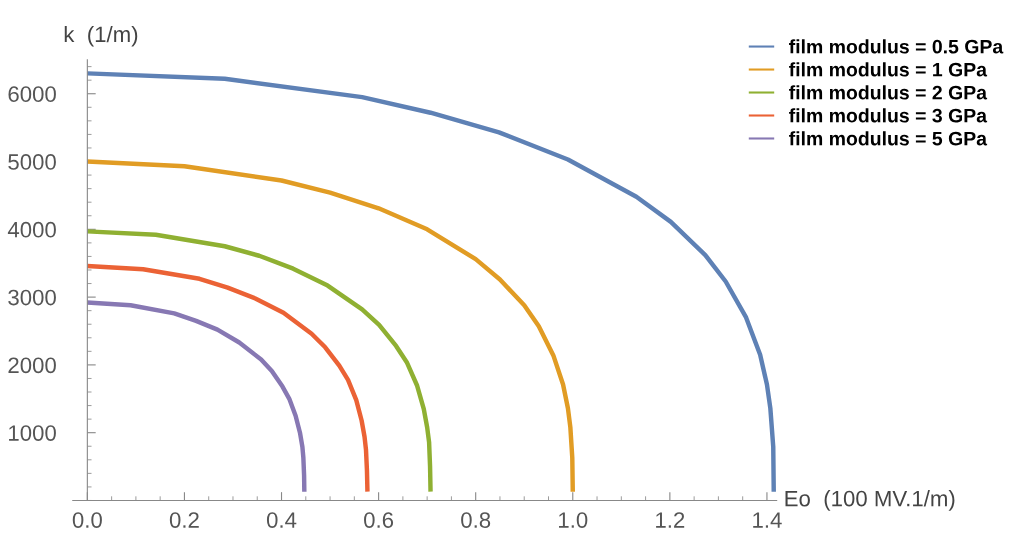 Image resolution: width=1031 pixels, height=544 pixels. What do you see at coordinates (476, 520) in the screenshot?
I see `x-tick-label: 0.8` at bounding box center [476, 520].